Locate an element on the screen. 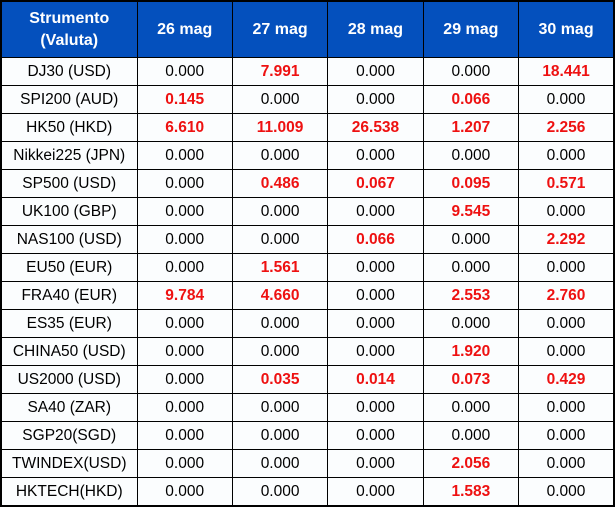 The height and width of the screenshot is (507, 615). table-row: FRA40 (EUR) 9.784 4.660 0.000 2.553 2.760 is located at coordinates (307, 295).